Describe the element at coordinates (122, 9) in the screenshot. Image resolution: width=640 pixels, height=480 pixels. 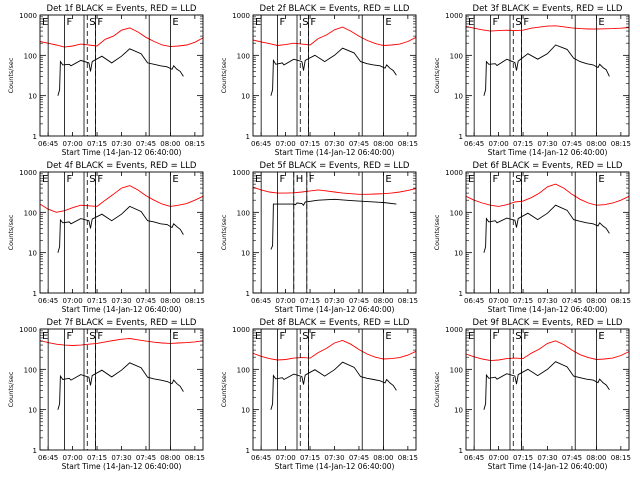
I see `chart-title: Det 1f BLACK = Events, RED = LLD` at that location.